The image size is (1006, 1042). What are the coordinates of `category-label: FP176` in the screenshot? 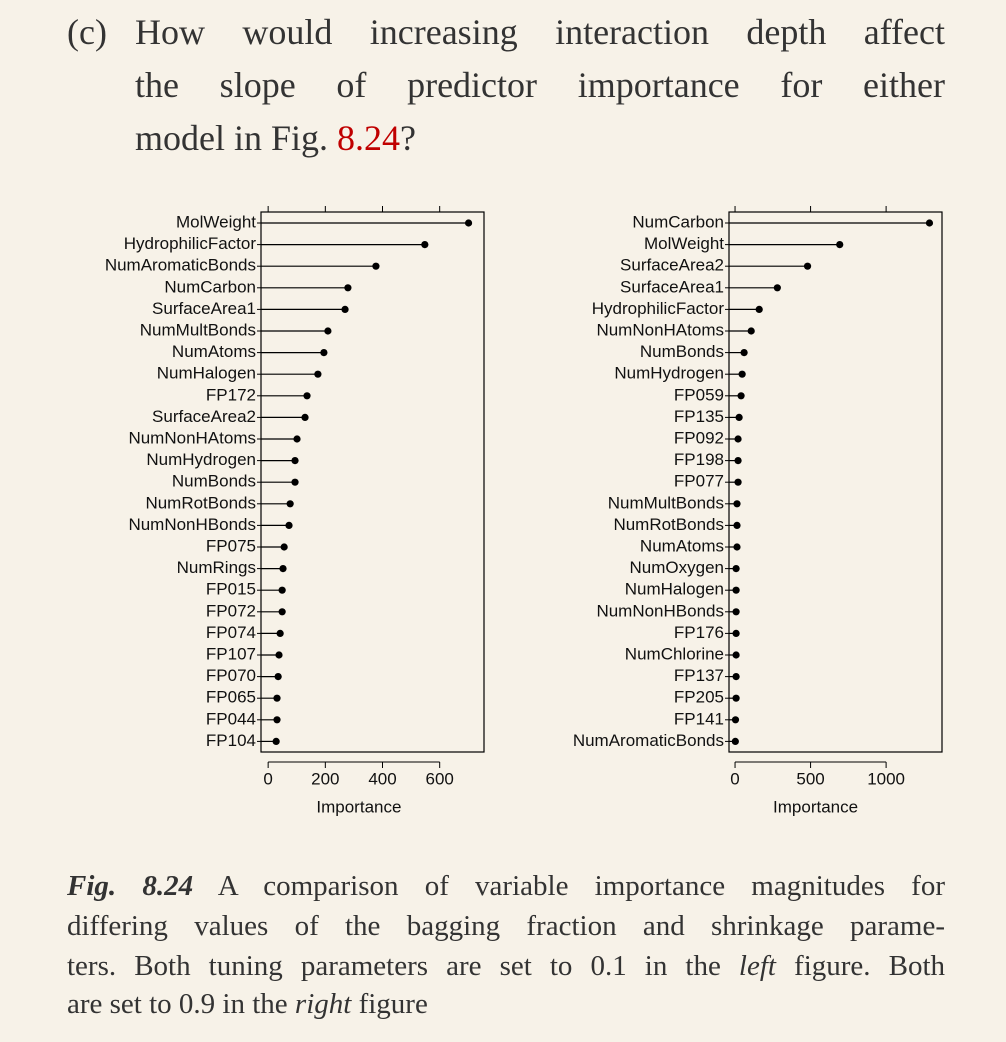 It's located at (699, 632).